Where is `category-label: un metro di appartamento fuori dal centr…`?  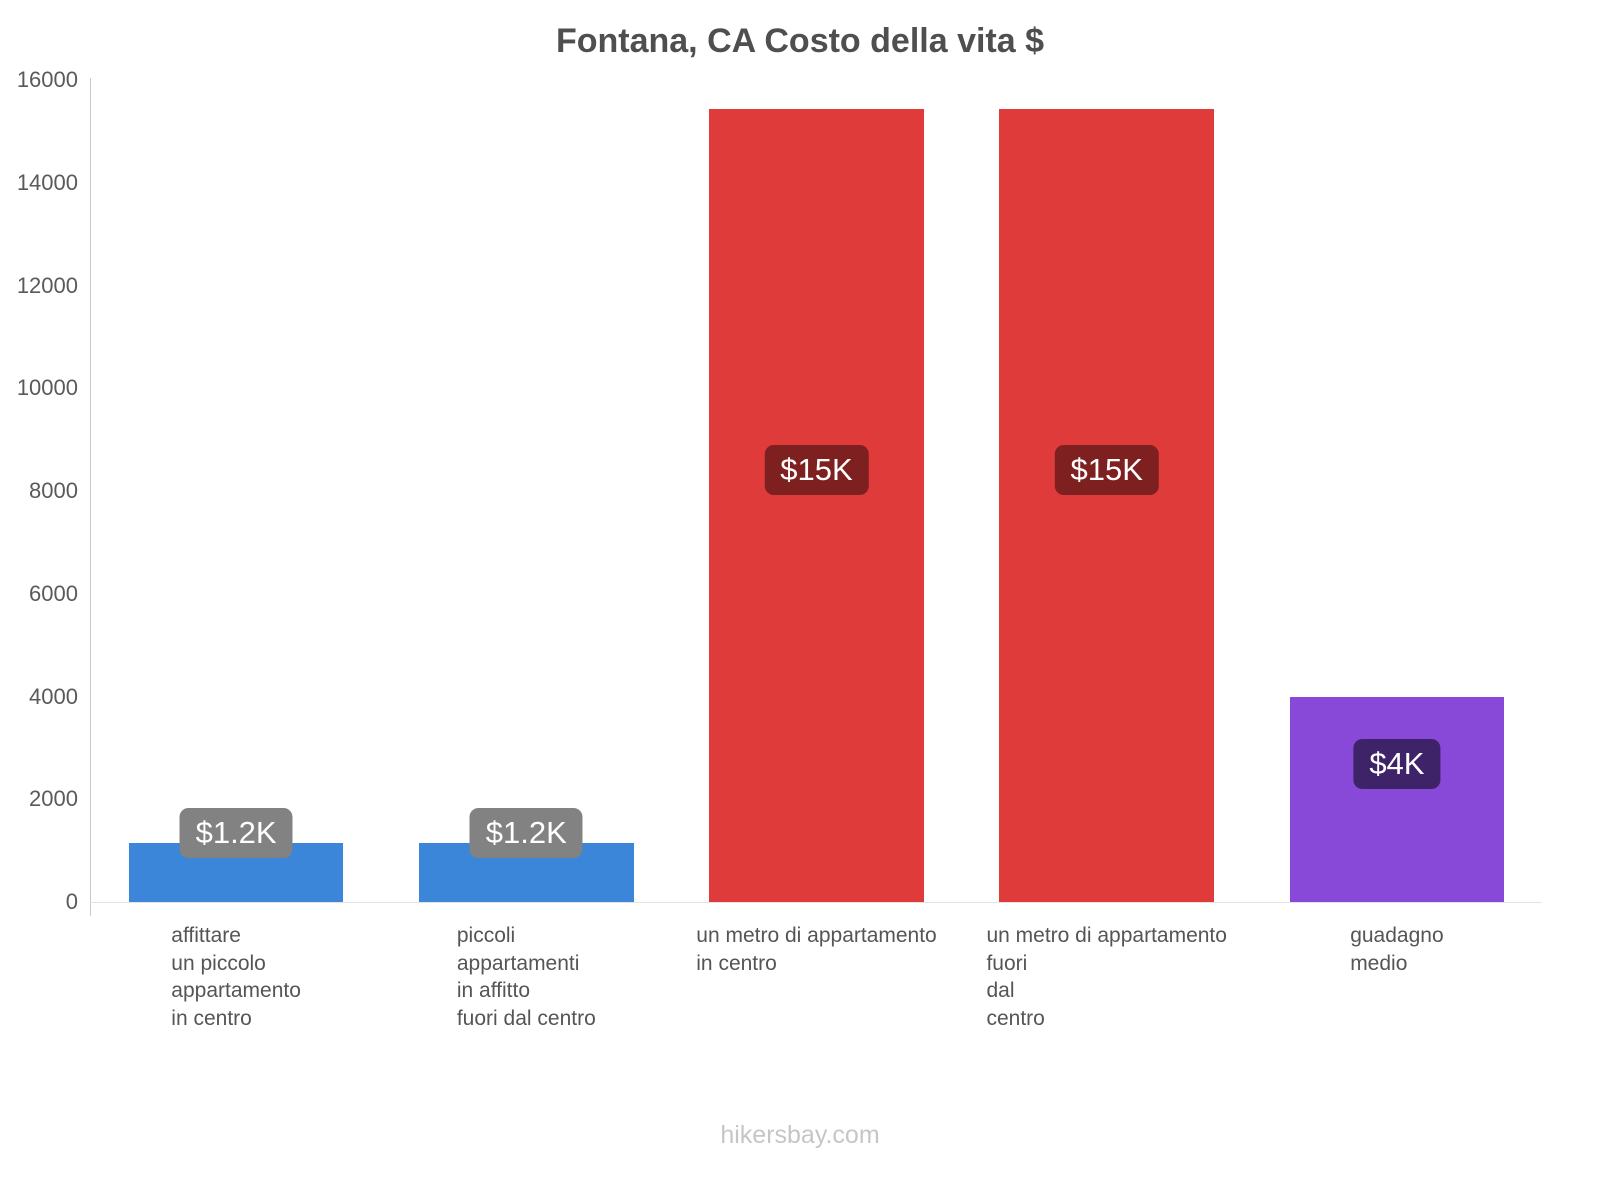
category-label: un metro di appartamento fuori dal centr… is located at coordinates (1106, 977).